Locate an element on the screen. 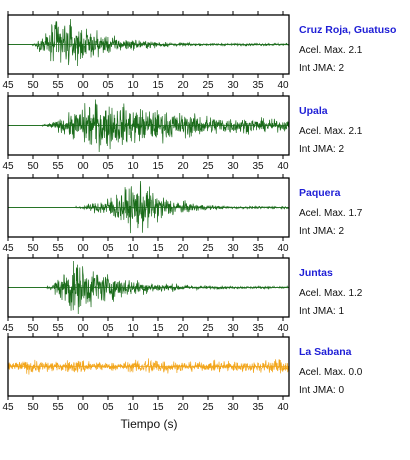  station-name: La Sabana is located at coordinates (325, 352).